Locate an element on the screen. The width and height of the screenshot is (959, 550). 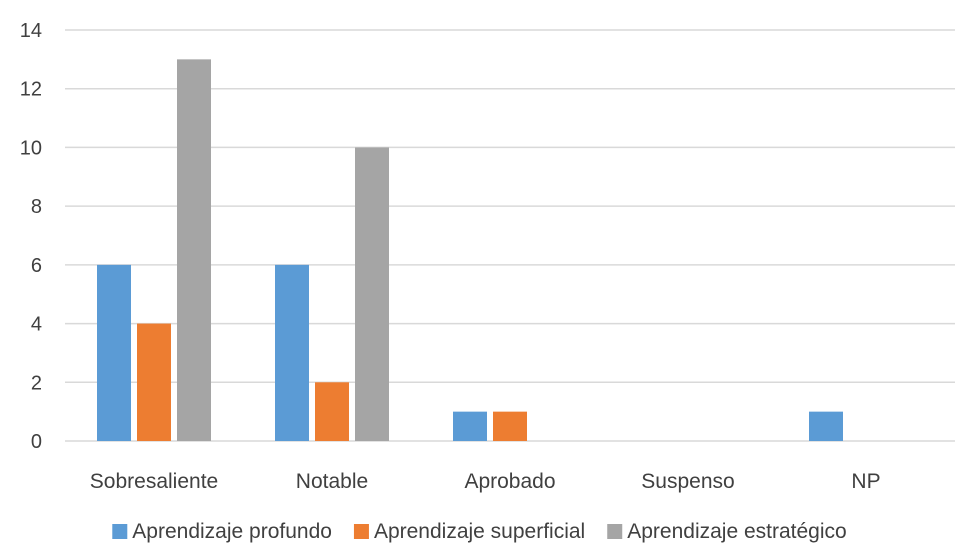
legend-item: Aprendizaje profundo is located at coordinates (222, 531).